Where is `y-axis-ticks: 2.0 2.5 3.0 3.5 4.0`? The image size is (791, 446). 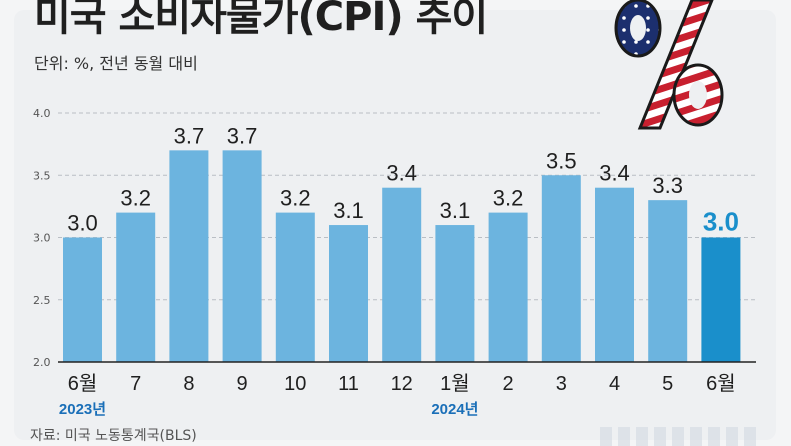 y-axis-ticks: 2.0 2.5 3.0 3.5 4.0 is located at coordinates (42, 238).